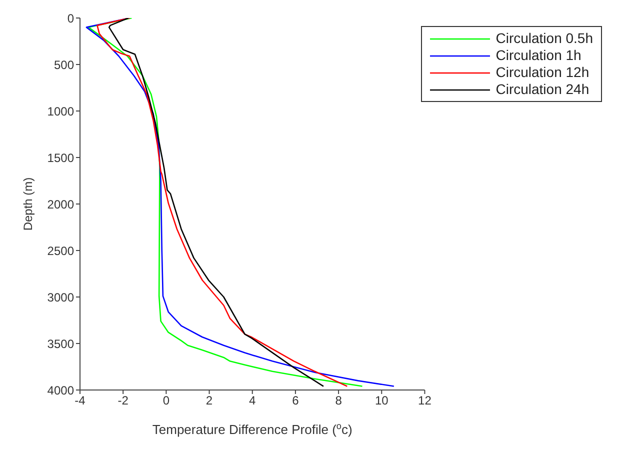  What do you see at coordinates (252, 401) in the screenshot?
I see `x-tick-label: 4` at bounding box center [252, 401].